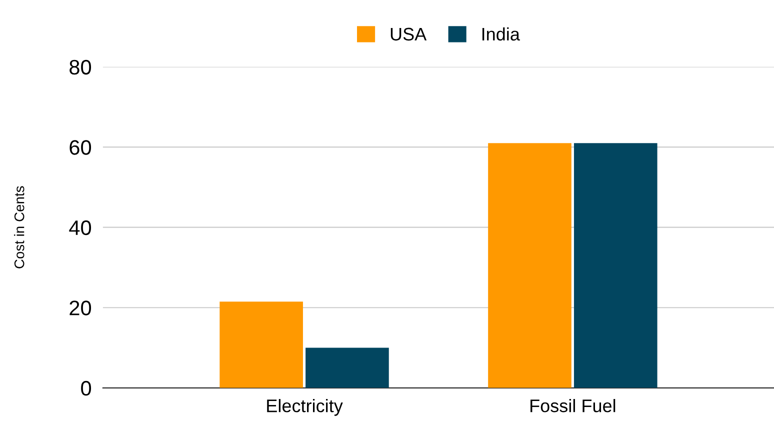  What do you see at coordinates (408, 34) in the screenshot?
I see `legend-label: USA` at bounding box center [408, 34].